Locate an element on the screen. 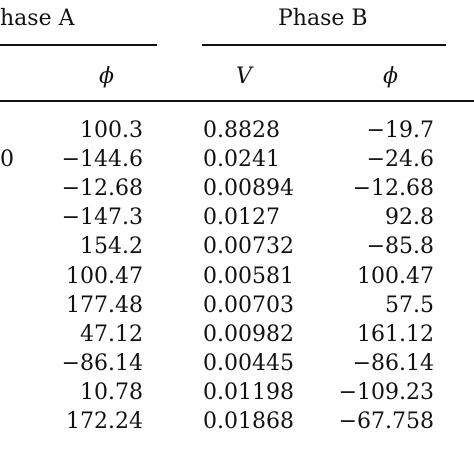 The image size is (474, 474). v-b-cell: 0.01198 is located at coordinates (248, 392).